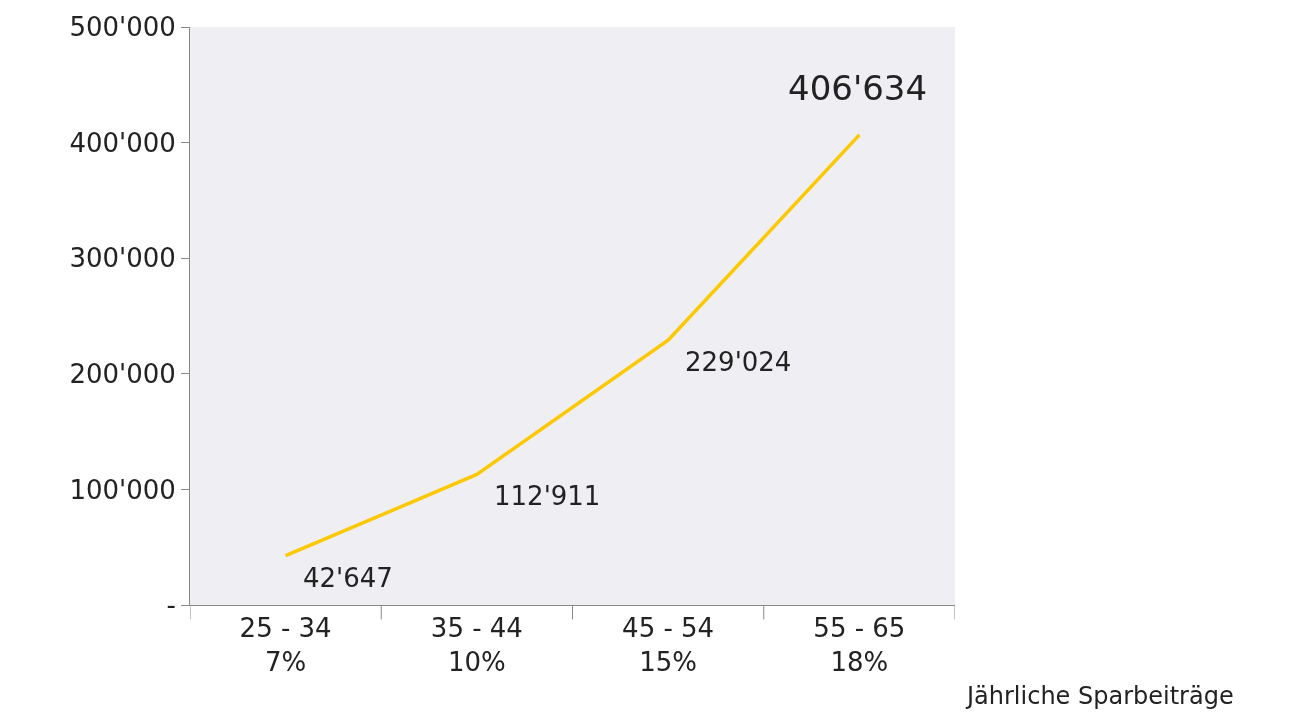  Describe the element at coordinates (738, 362) in the screenshot. I see `data-label: 229'024` at that location.